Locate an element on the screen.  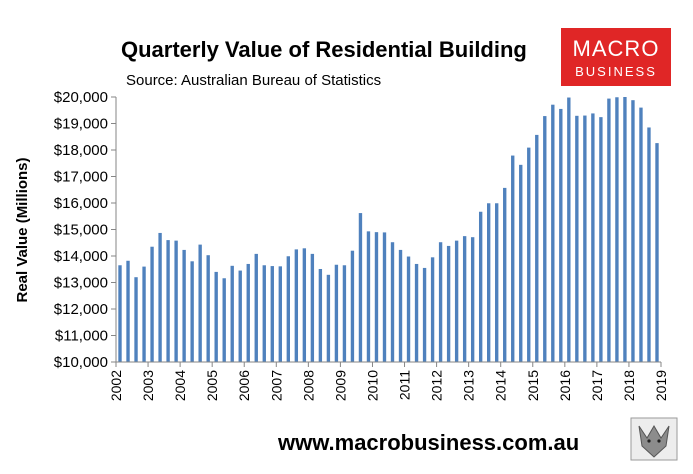
logo-background is located at coordinates (616, 57).